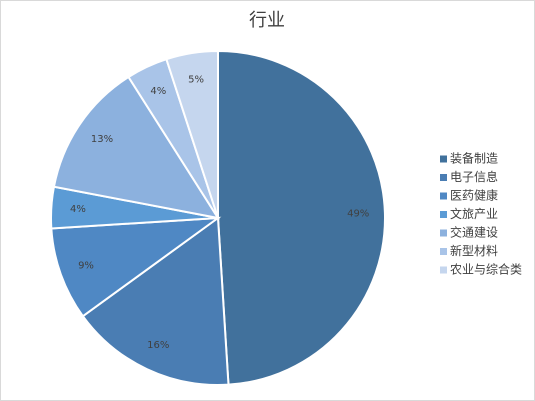 The height and width of the screenshot is (401, 535). Describe the element at coordinates (474, 195) in the screenshot. I see `legend-label: 医药健康` at that location.